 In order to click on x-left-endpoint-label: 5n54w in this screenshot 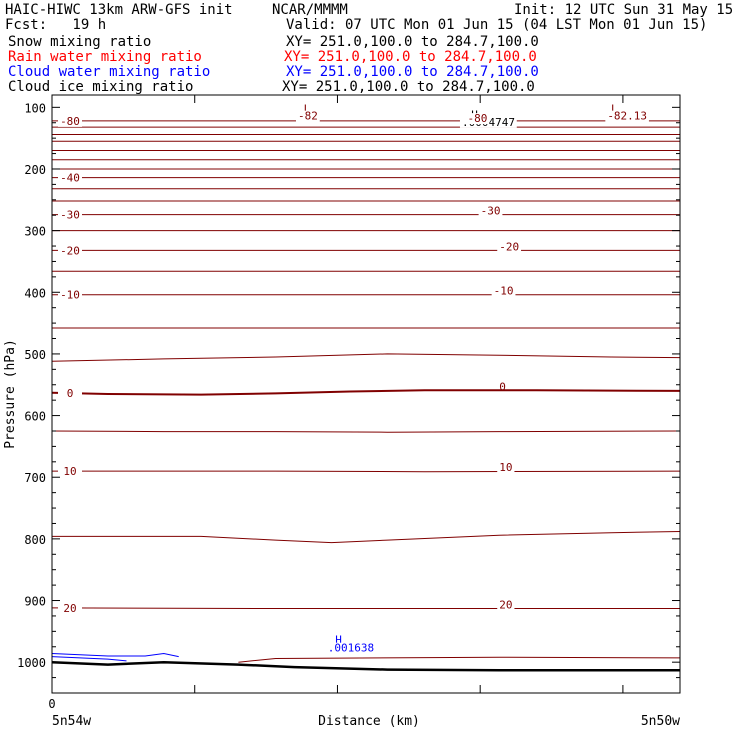, I will do `click(71, 721)`.